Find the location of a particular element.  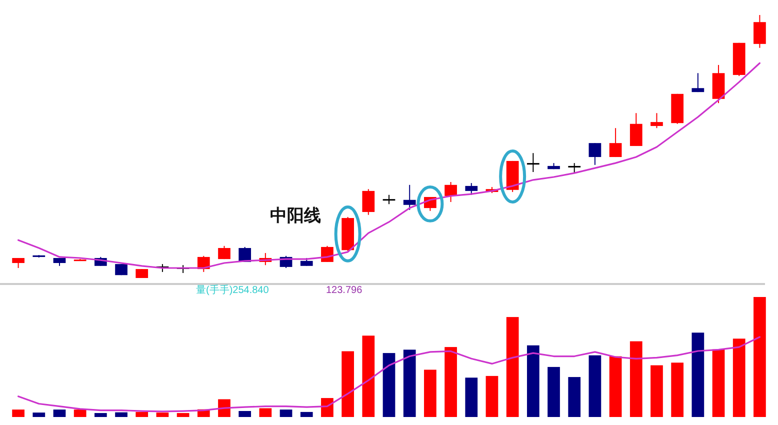

text: 123.796 is located at coordinates (344, 290).